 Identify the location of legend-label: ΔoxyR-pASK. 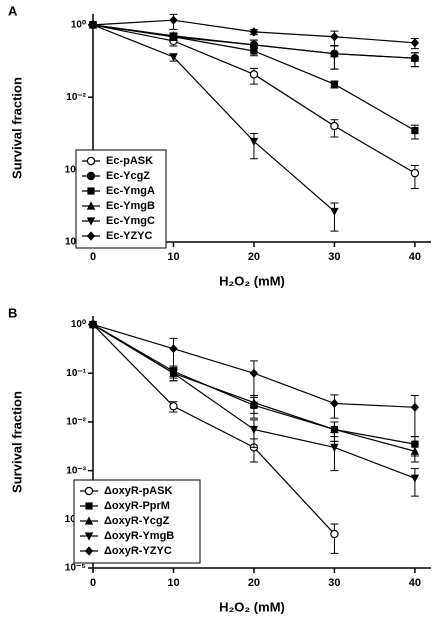
(138, 491).